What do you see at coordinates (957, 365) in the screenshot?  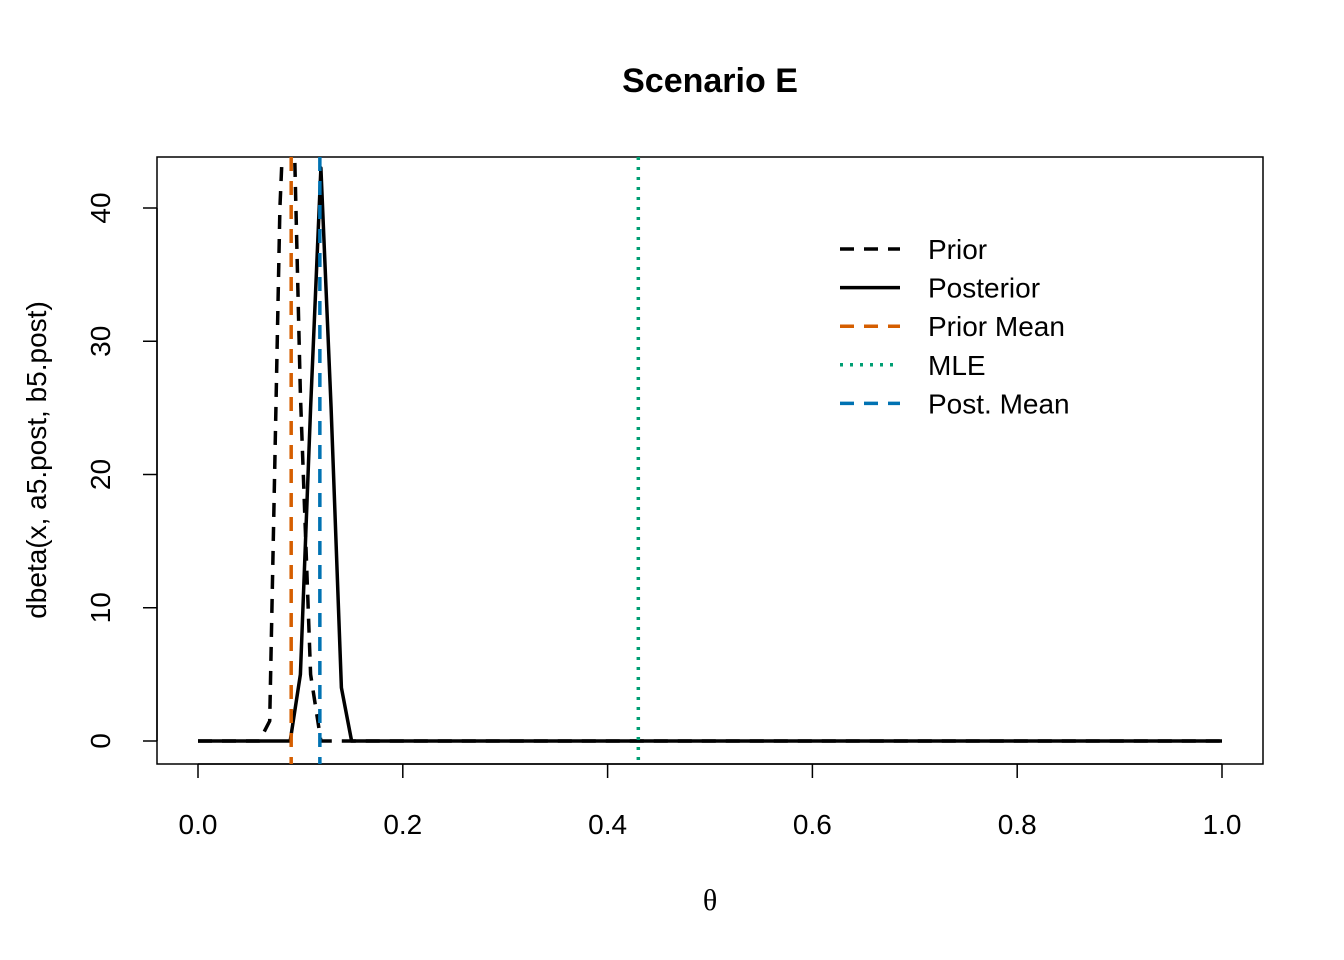 I see `legend-label: MLE` at bounding box center [957, 365].